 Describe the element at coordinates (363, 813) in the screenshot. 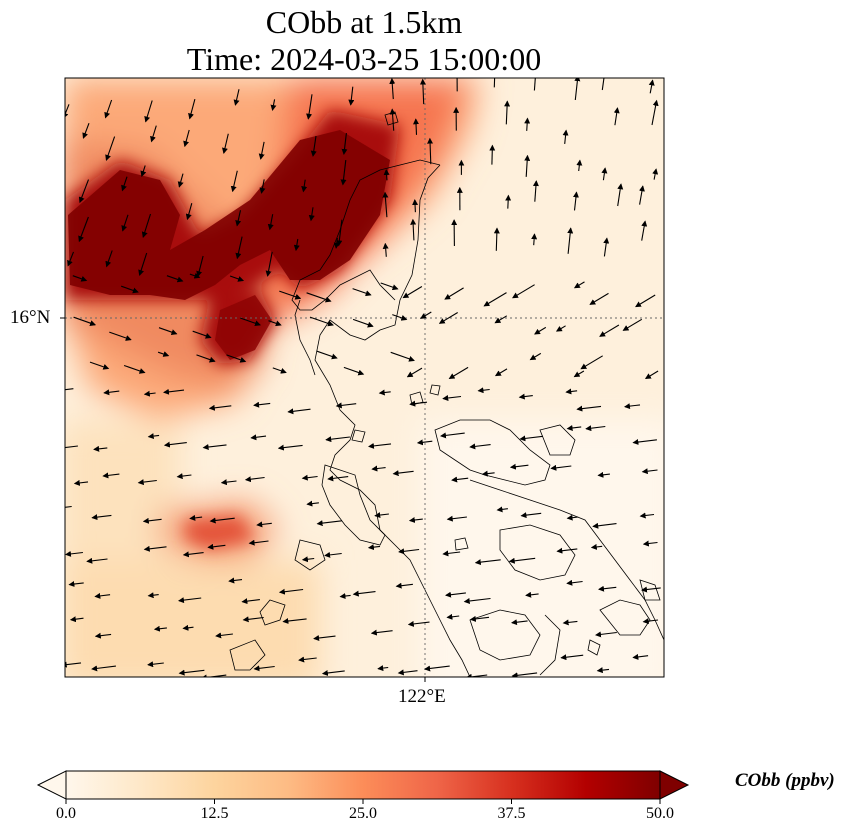

I see `colorbar-tick-label: 25.0` at that location.